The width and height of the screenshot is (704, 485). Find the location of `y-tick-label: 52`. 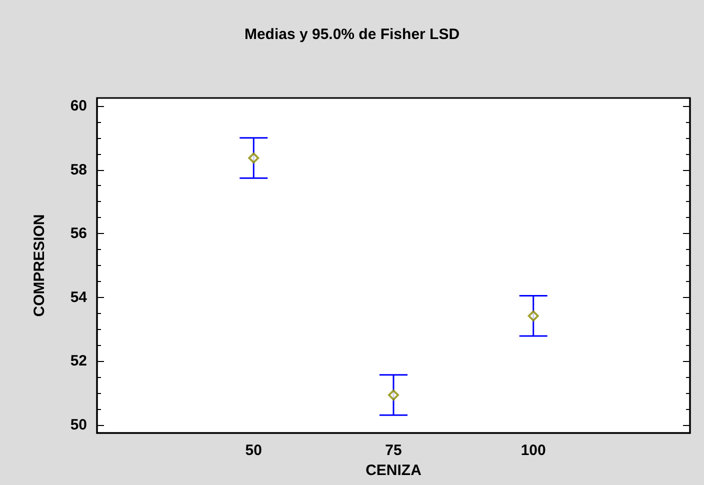

y-tick-label: 52 is located at coordinates (78, 361).